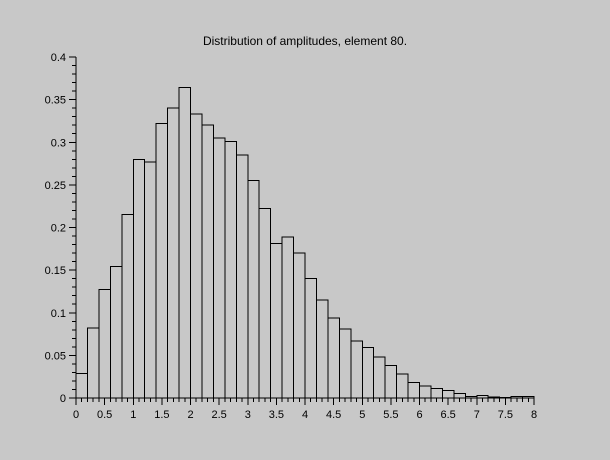 This screenshot has height=460, width=610. What do you see at coordinates (133, 415) in the screenshot?
I see `tick-label: 1` at bounding box center [133, 415].